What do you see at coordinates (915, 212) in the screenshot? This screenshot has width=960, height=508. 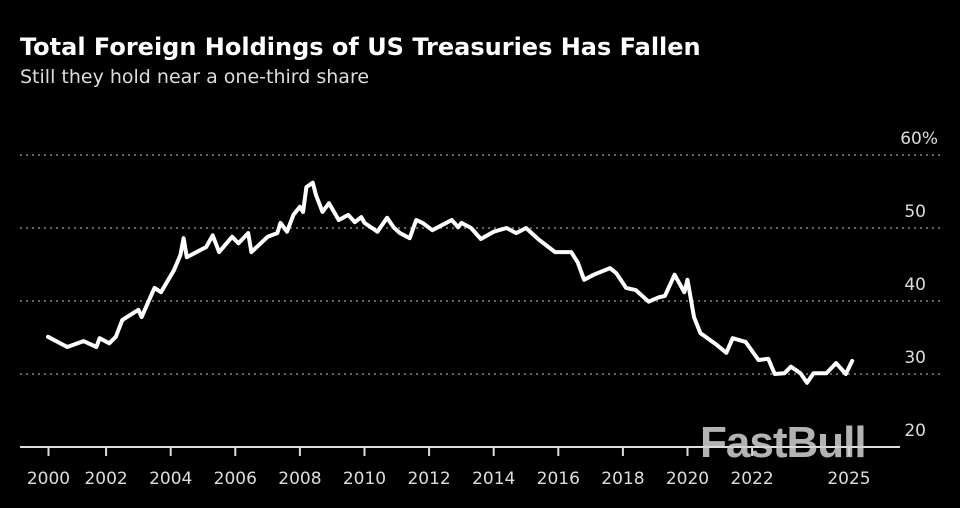 I see `y-tick-label: 50` at bounding box center [915, 212].